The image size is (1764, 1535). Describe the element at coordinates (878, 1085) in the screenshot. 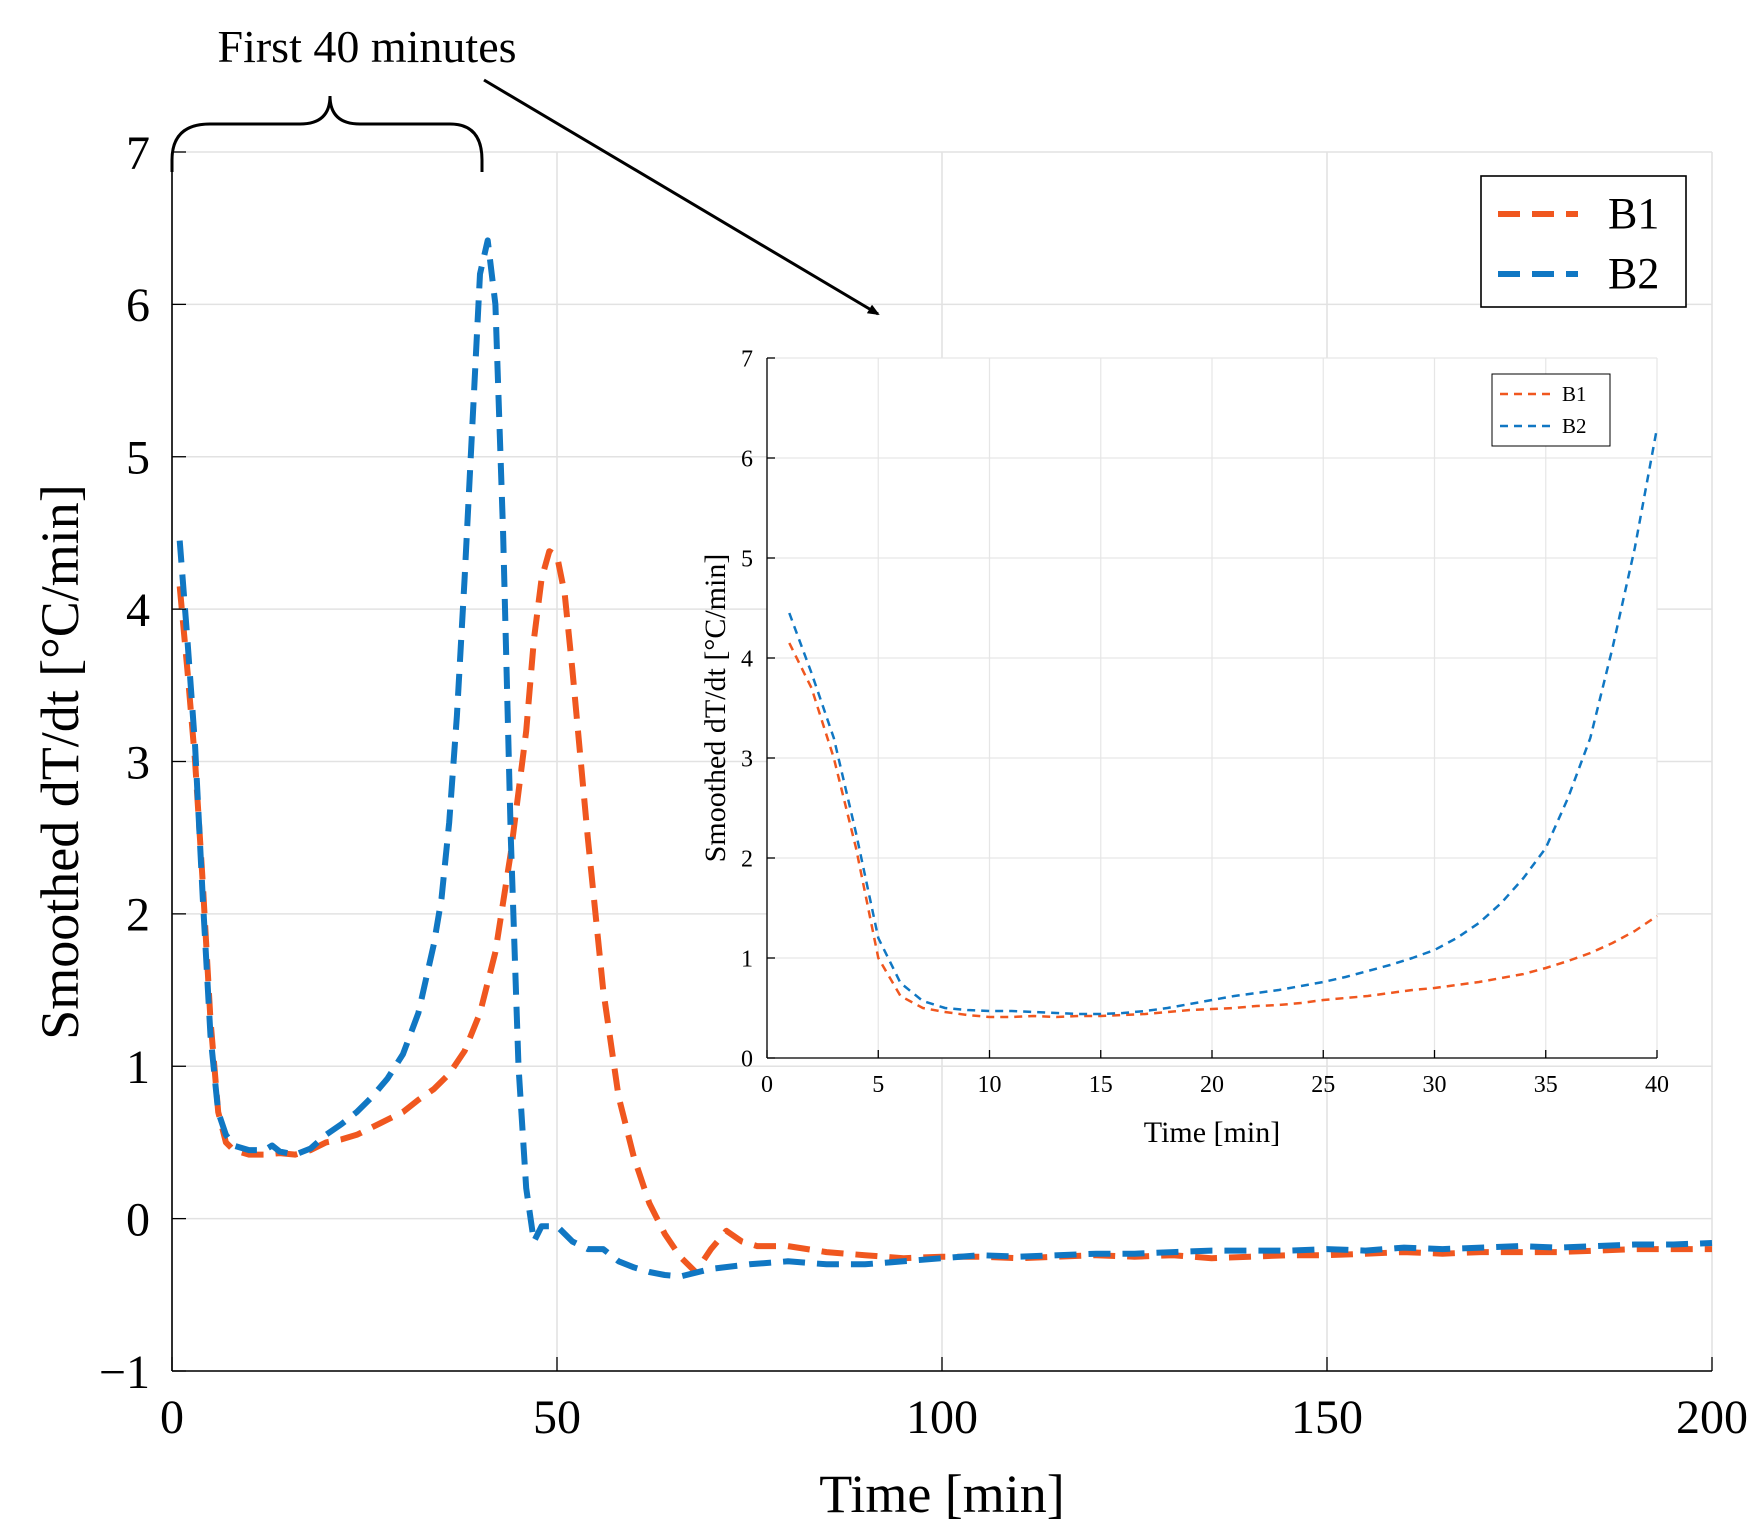

I see `inset-x-tick-label-5: 5` at that location.